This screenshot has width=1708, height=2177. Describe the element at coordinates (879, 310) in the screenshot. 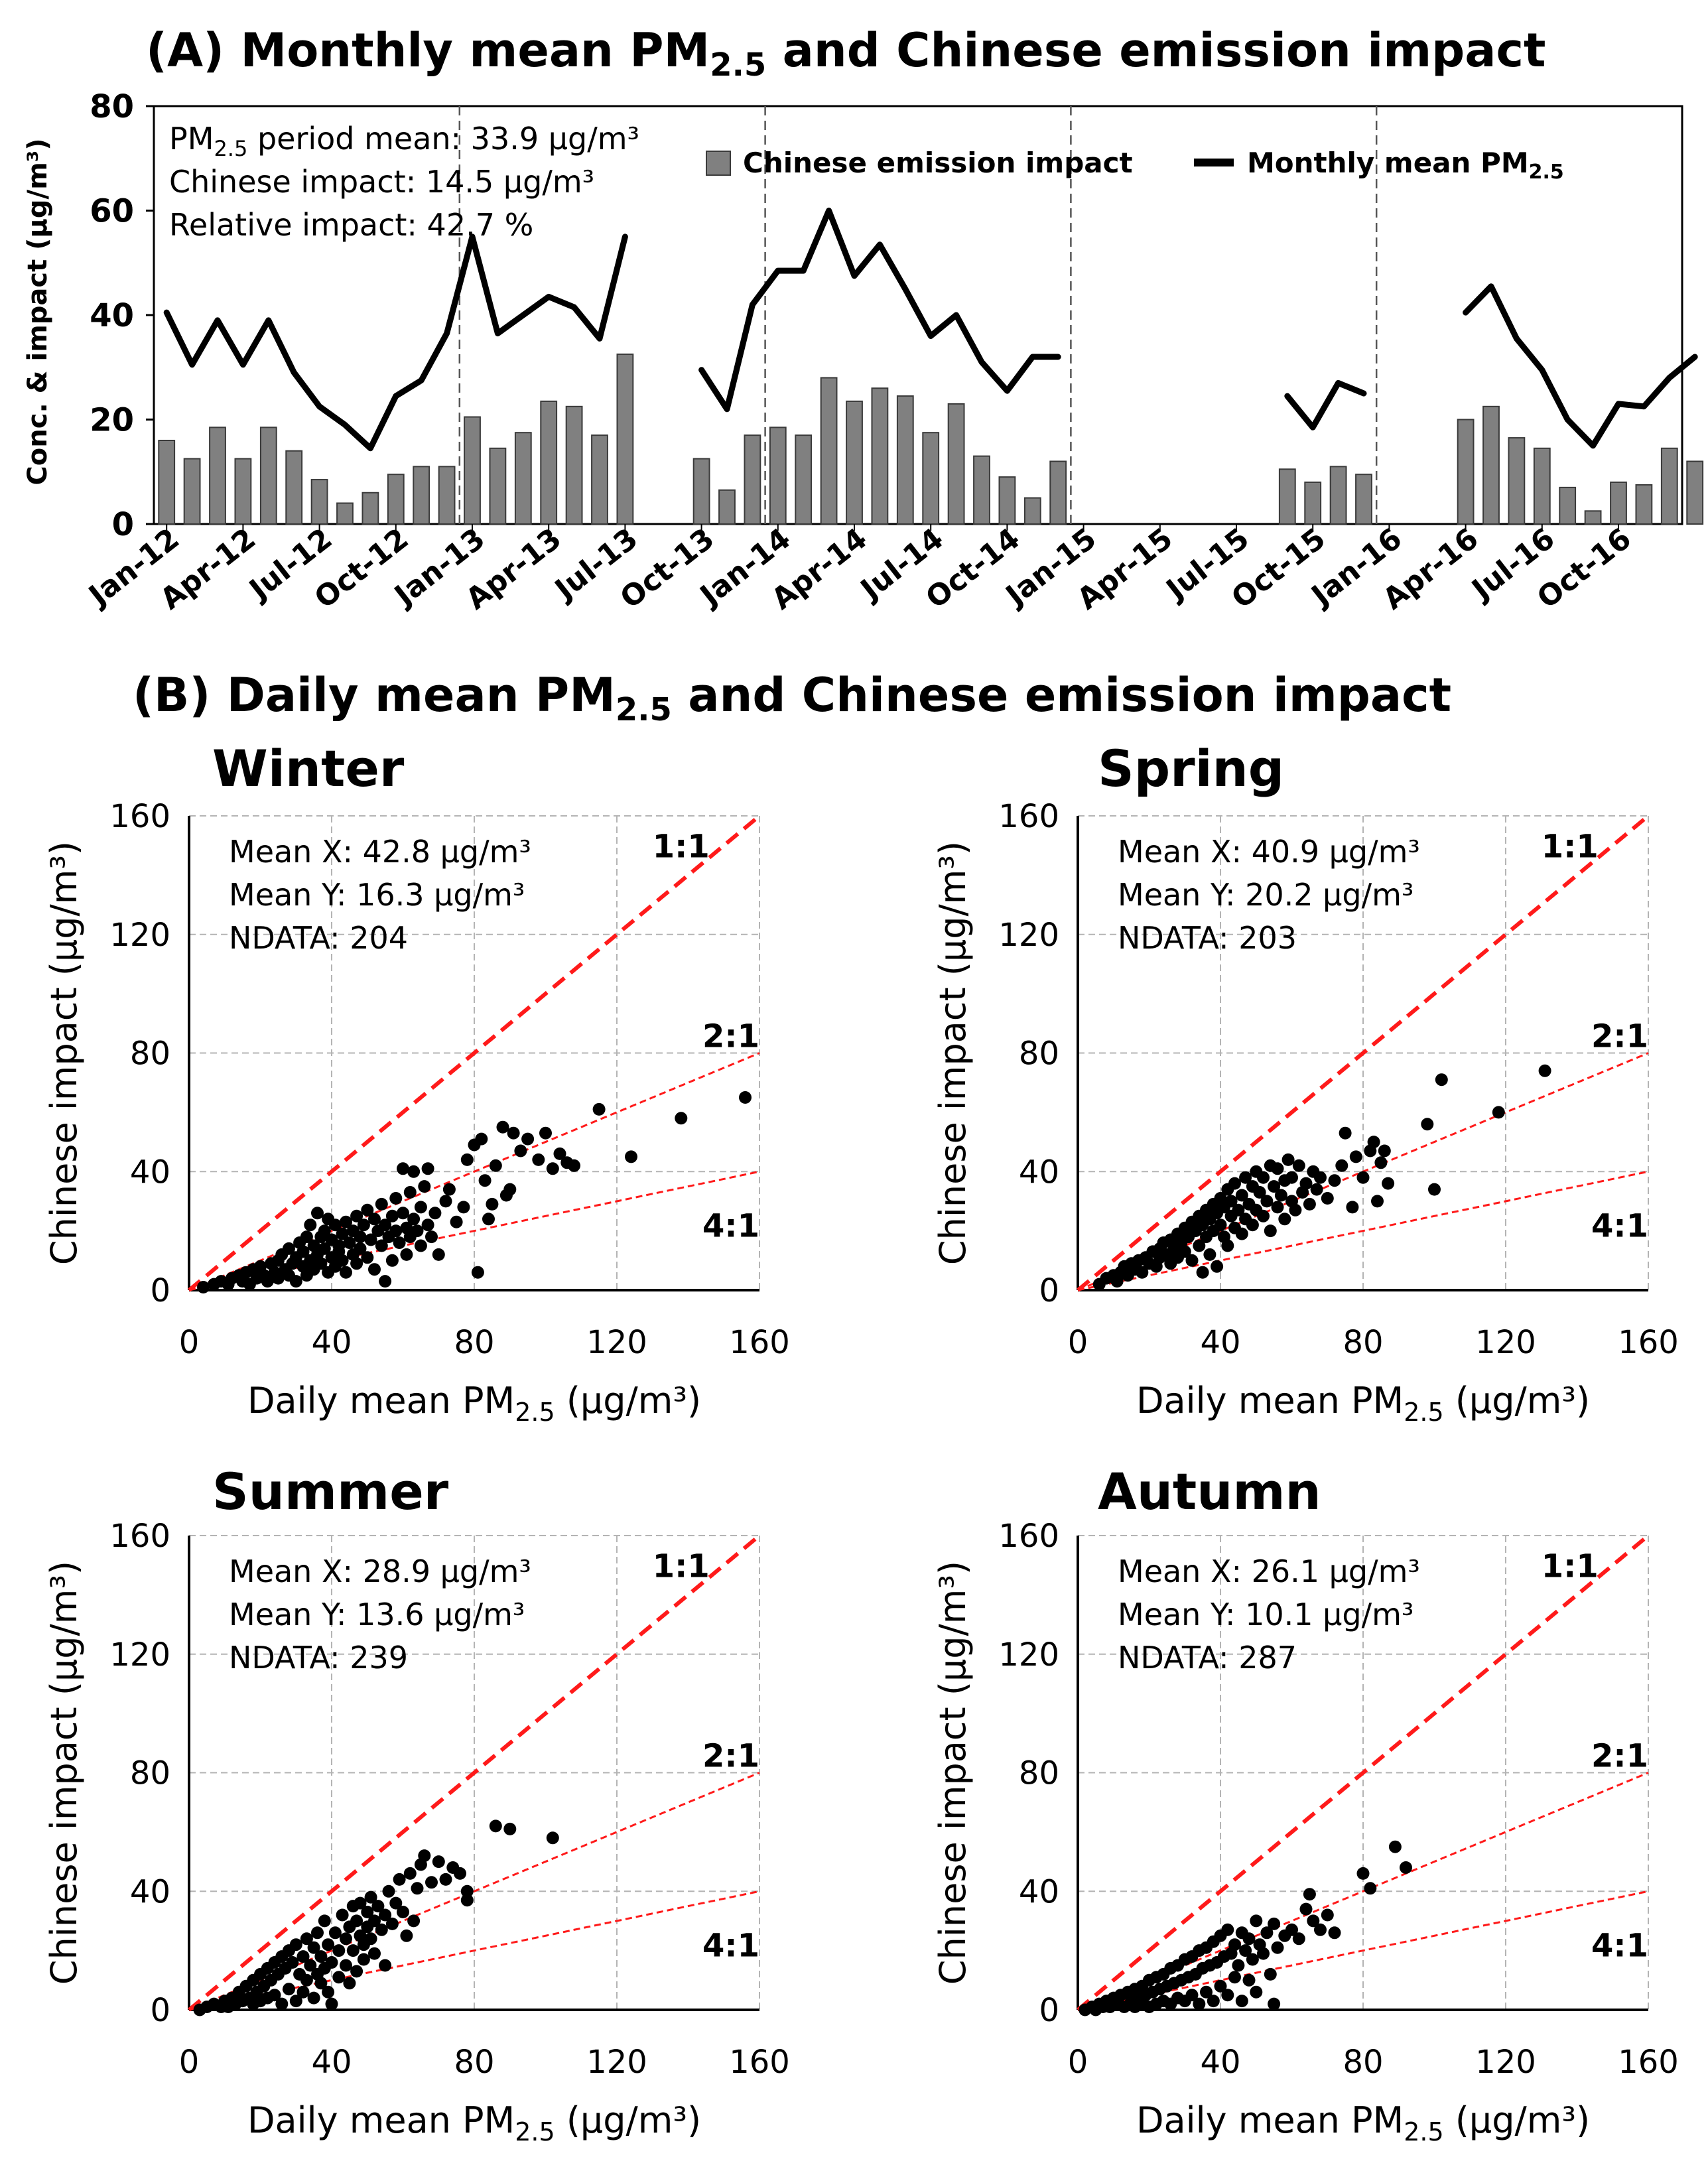

I see `pm25-line-segment` at that location.